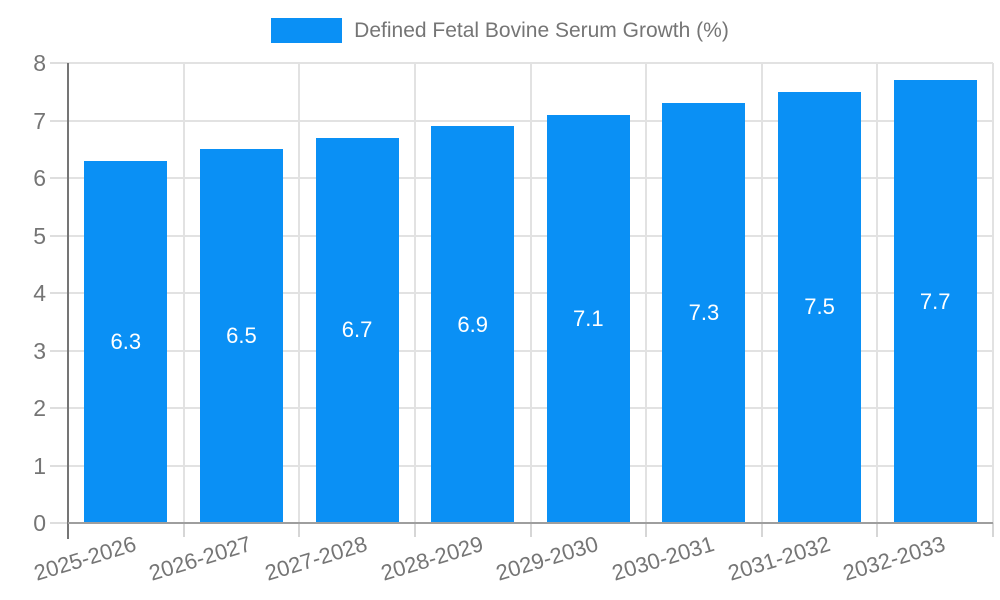 This screenshot has width=1000, height=600. I want to click on x-axis-line, so click(530, 523).